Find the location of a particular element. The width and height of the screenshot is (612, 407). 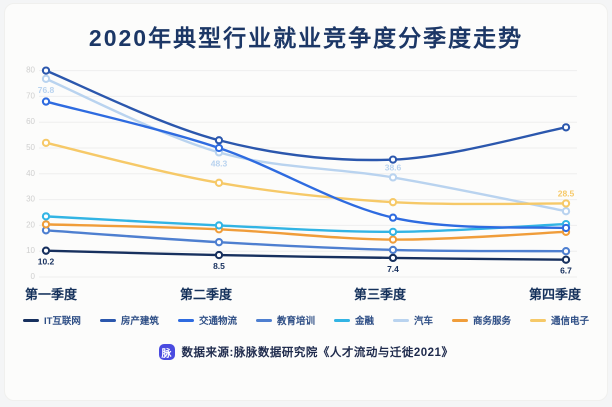

y-axis-tick: 50 is located at coordinates (30, 147).